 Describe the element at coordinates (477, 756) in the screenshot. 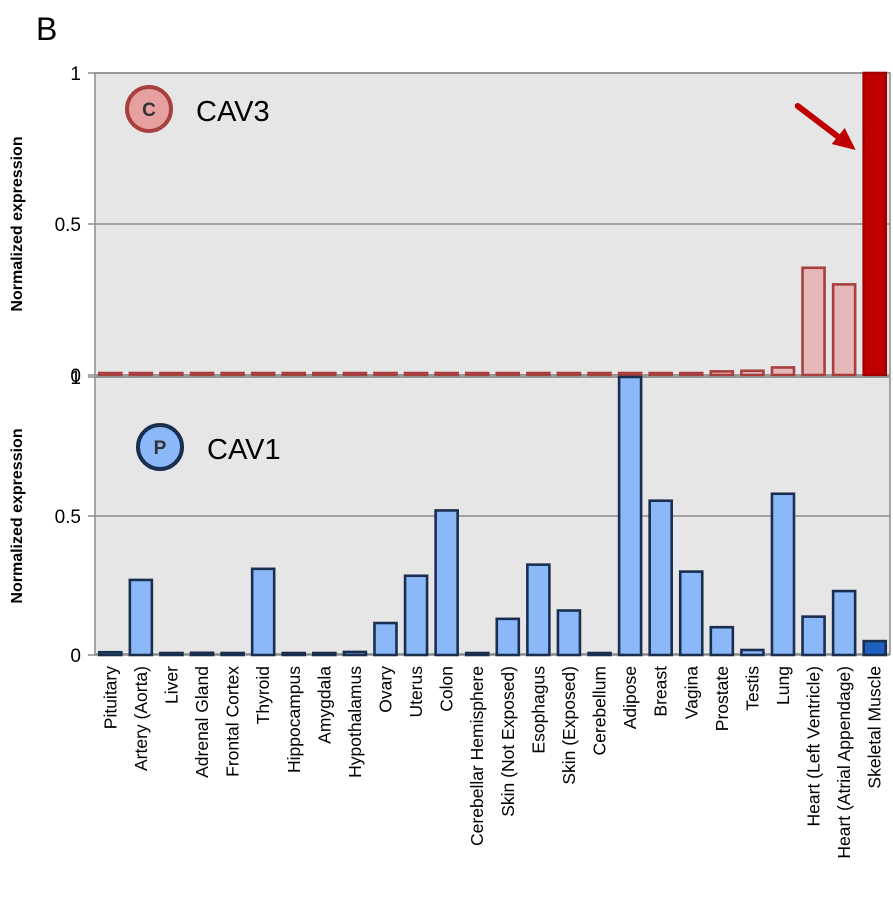

I see `x-tick-label: Cerebellar Hemisphere` at that location.